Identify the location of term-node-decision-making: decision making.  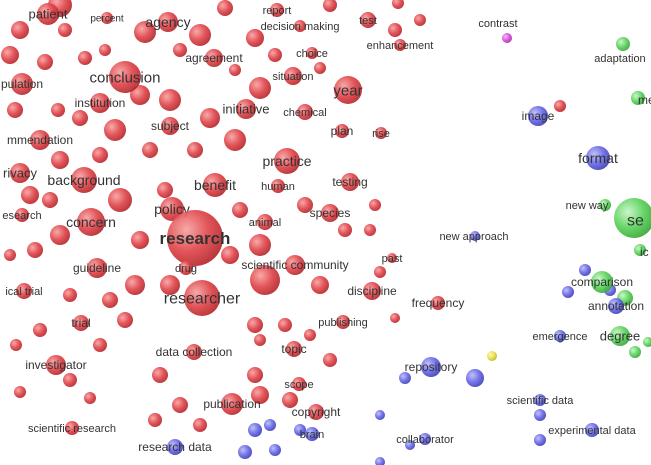
(300, 26).